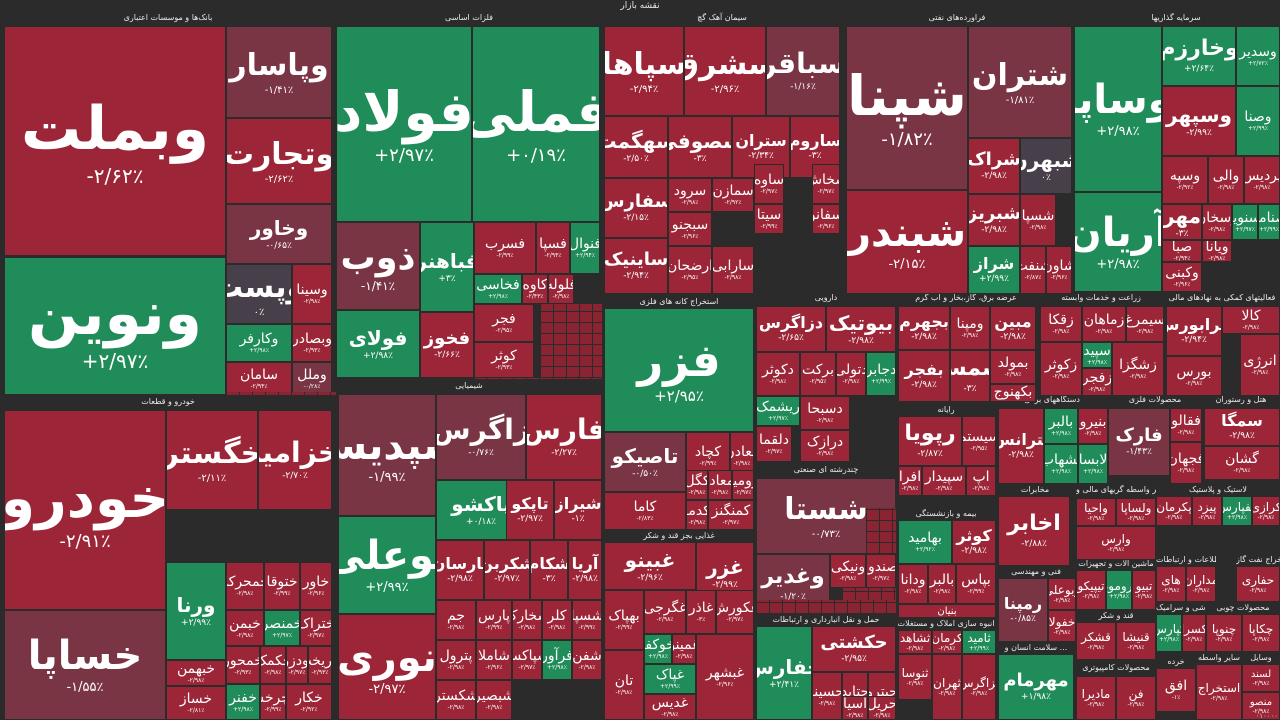 Image resolution: width=1280 pixels, height=720 pixels. What do you see at coordinates (624, 620) in the screenshot?
I see `stock-tile: بهپاک -۲/۹۹٪` at bounding box center [624, 620].